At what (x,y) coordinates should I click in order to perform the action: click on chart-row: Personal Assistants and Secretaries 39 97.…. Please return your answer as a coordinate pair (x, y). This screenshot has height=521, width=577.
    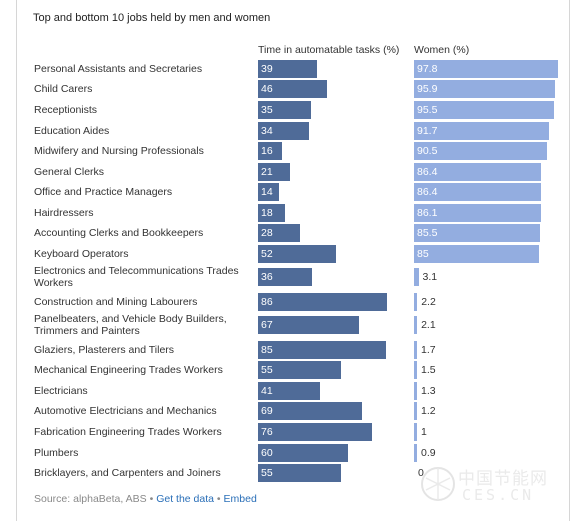
    Looking at the image, I should click on (288, 69).